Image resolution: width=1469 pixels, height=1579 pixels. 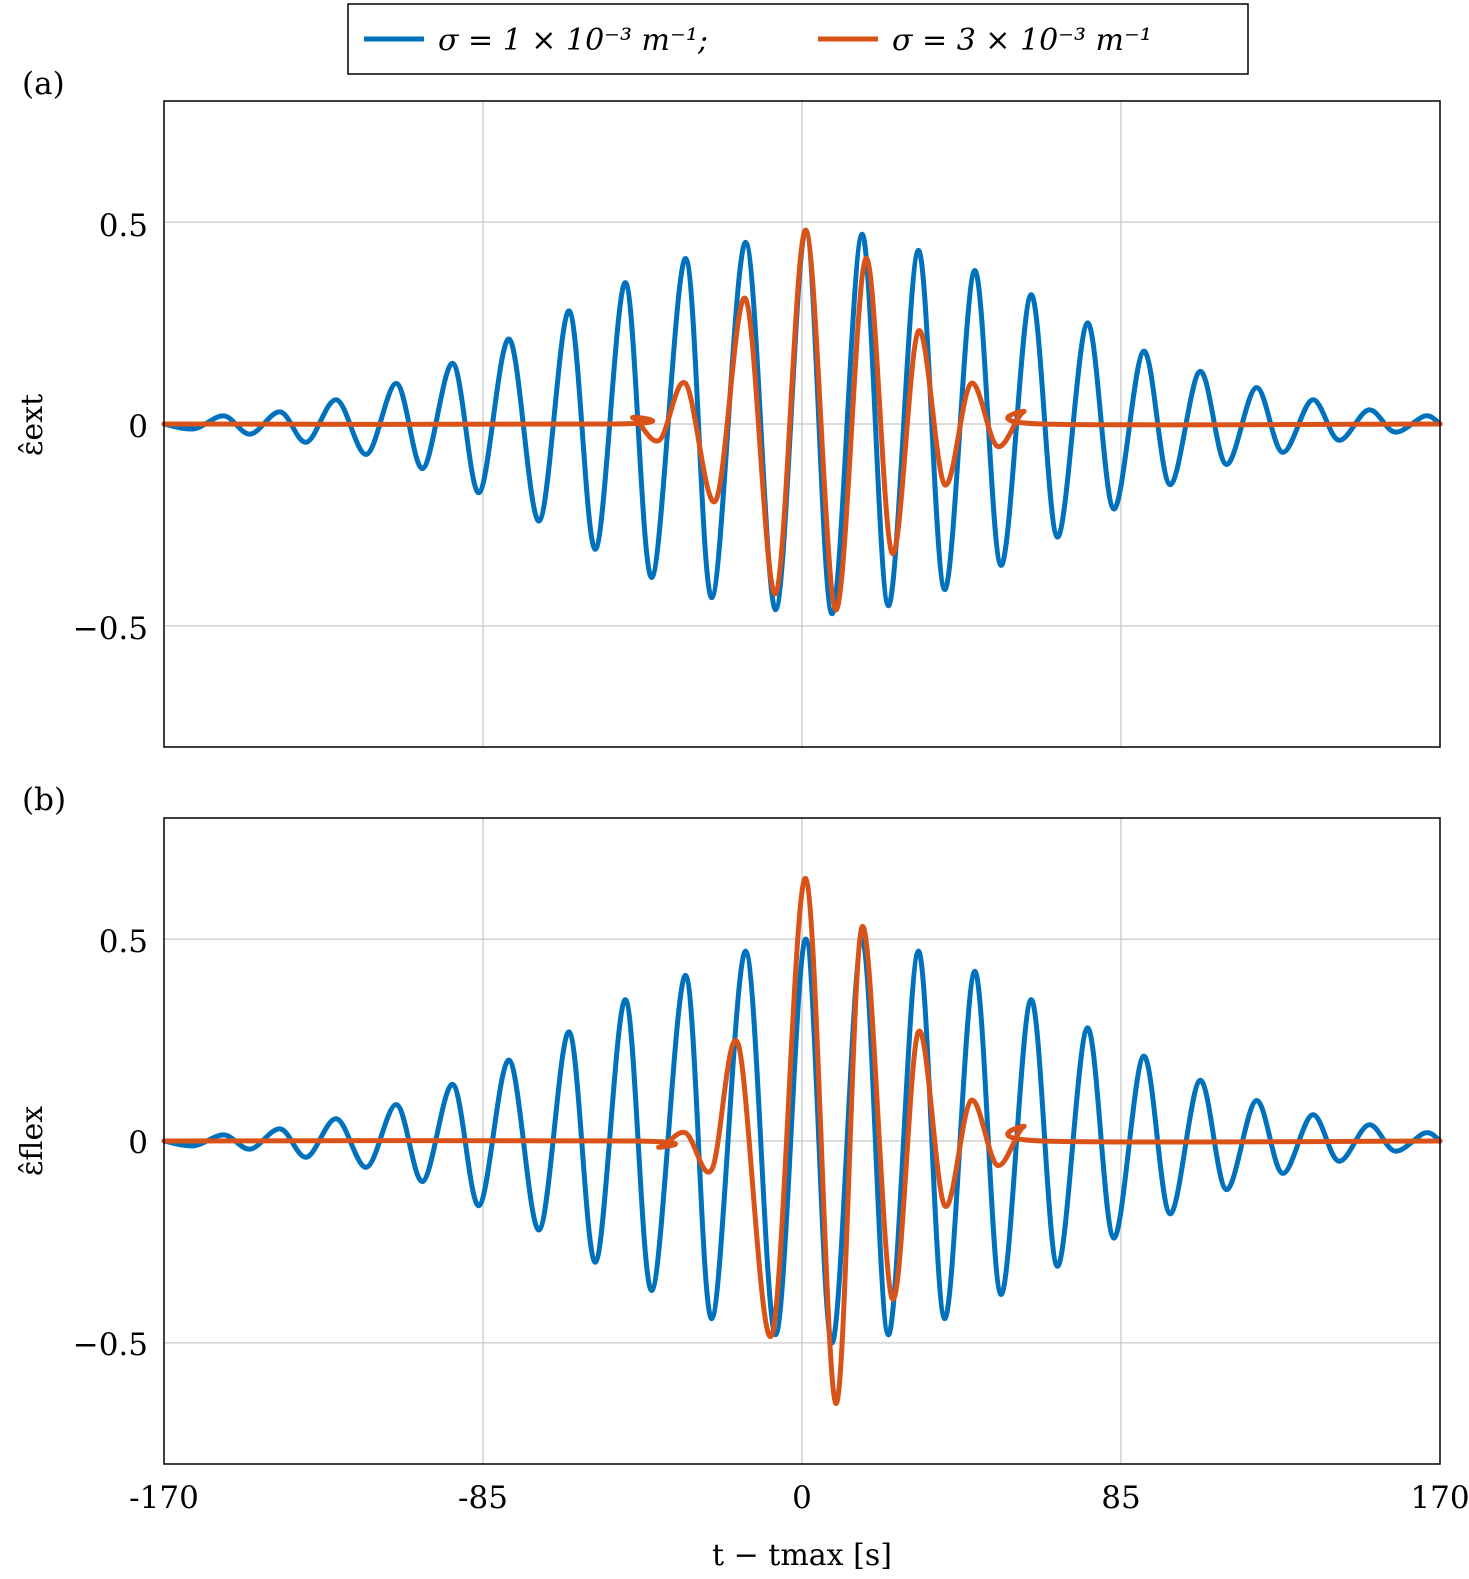 I want to click on panel-b-x-tick-label: 170, so click(x=1439, y=1498).